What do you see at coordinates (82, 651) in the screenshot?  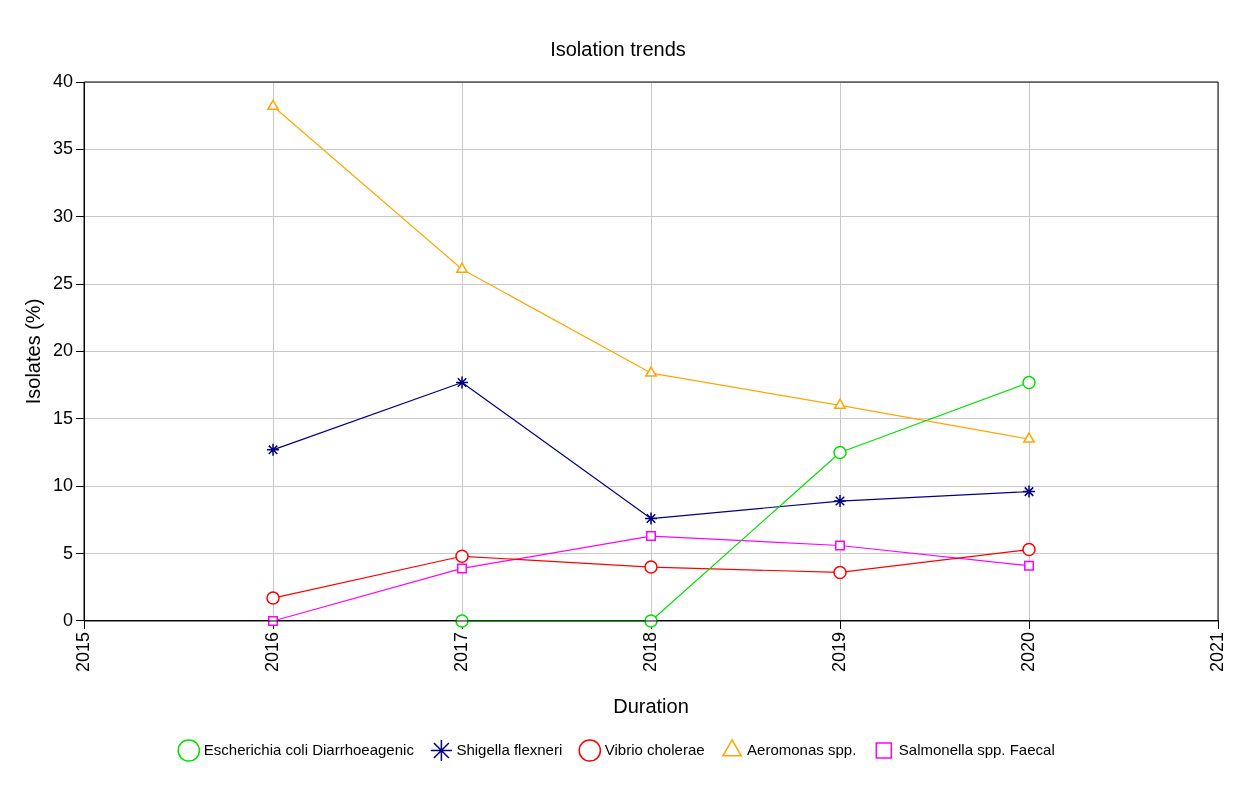 I see `x-tick-label: 2015` at bounding box center [82, 651].